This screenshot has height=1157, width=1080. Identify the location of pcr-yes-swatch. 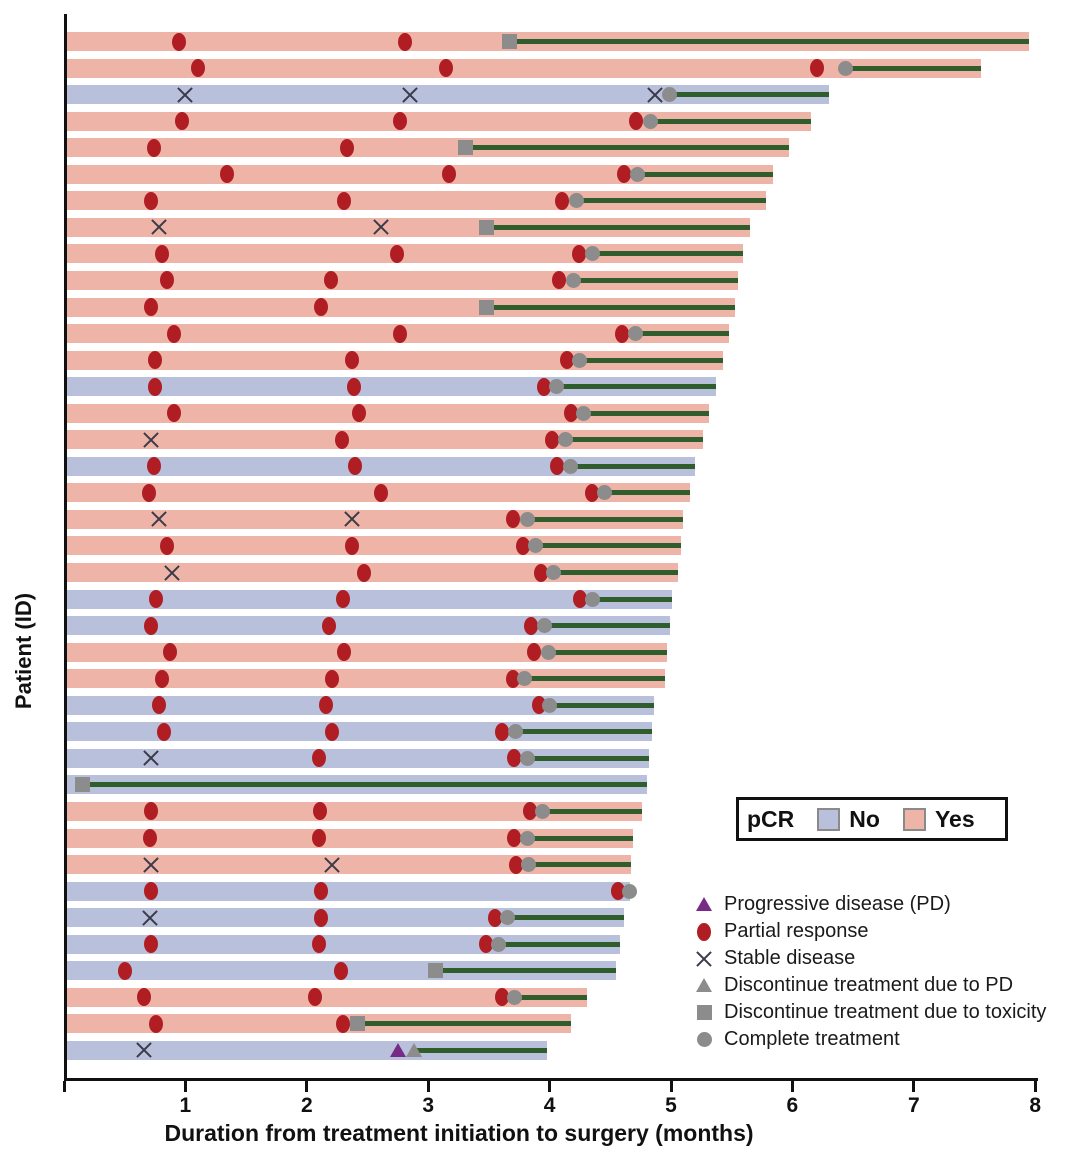
(914, 819).